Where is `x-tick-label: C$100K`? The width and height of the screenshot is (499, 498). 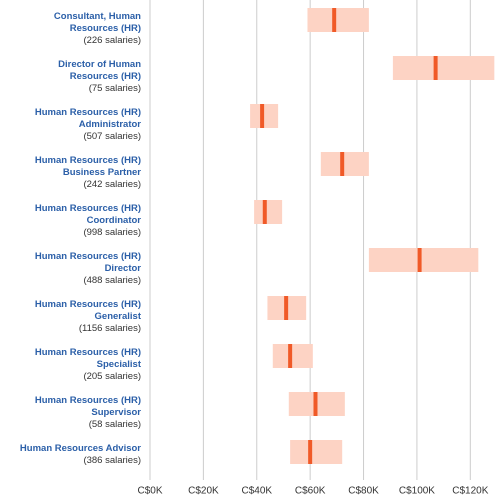
x-tick-label: C$100K is located at coordinates (417, 491).